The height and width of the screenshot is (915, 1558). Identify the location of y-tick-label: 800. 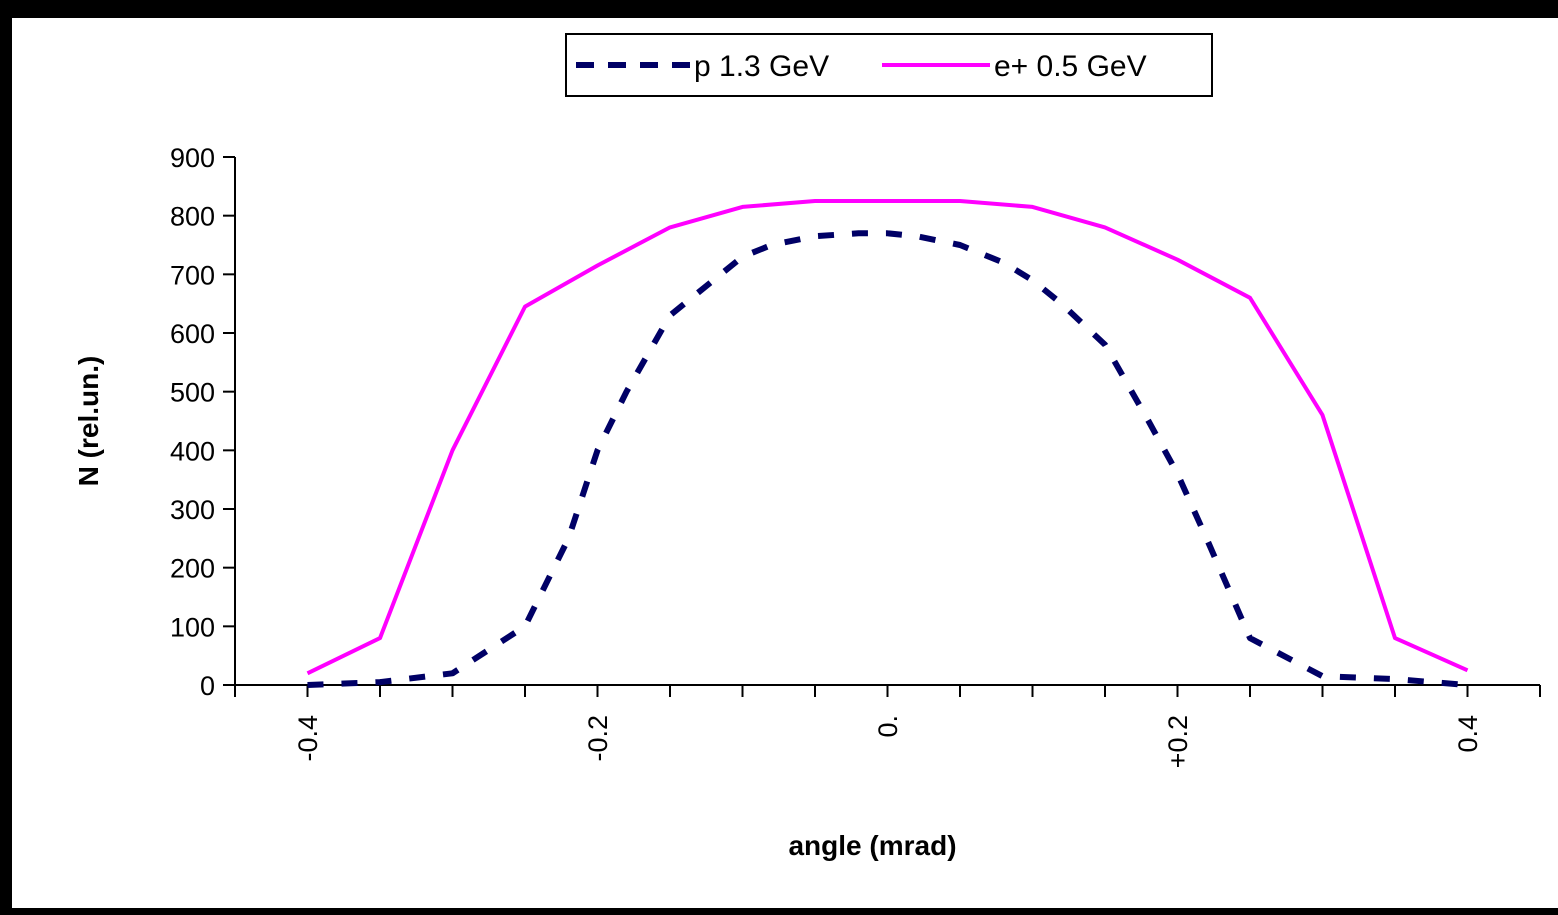
(192, 217).